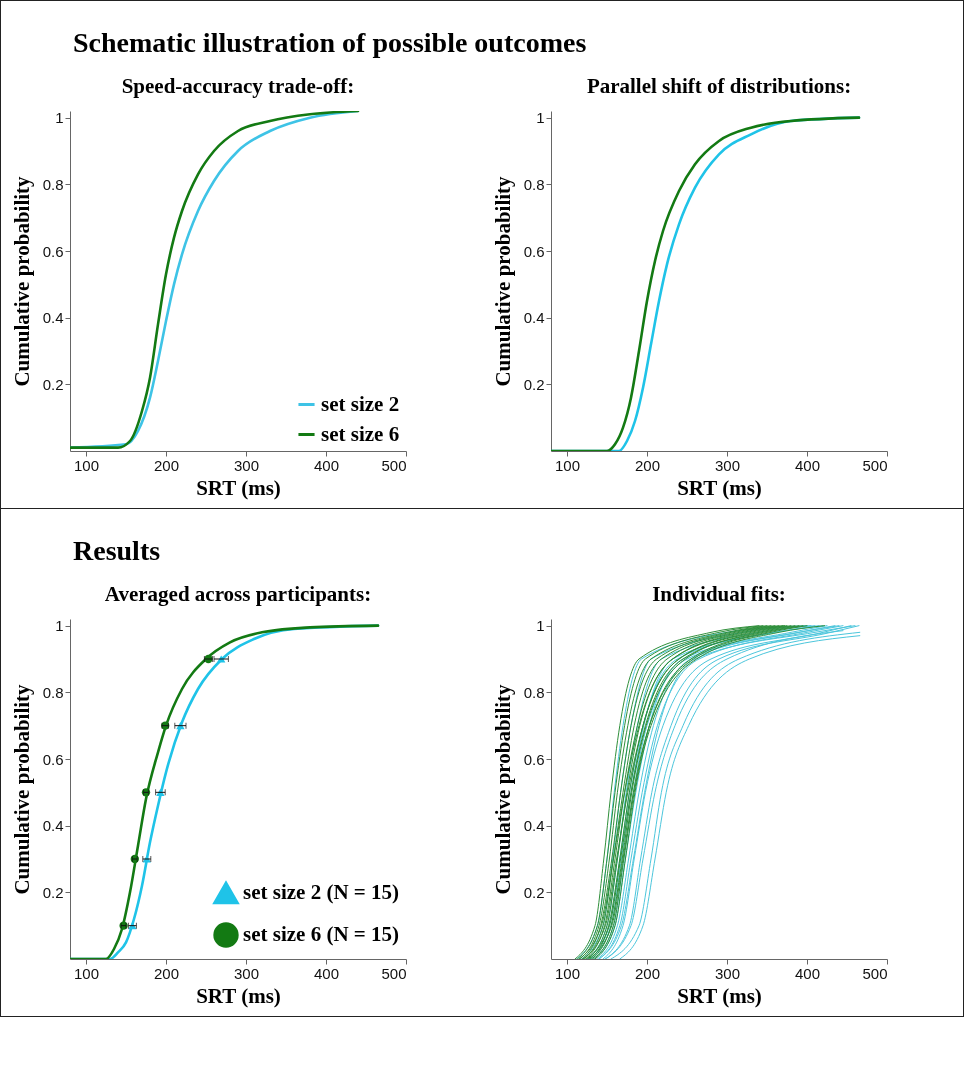 The width and height of the screenshot is (966, 1087). Describe the element at coordinates (719, 593) in the screenshot. I see `chart-title: Individual fits:` at that location.